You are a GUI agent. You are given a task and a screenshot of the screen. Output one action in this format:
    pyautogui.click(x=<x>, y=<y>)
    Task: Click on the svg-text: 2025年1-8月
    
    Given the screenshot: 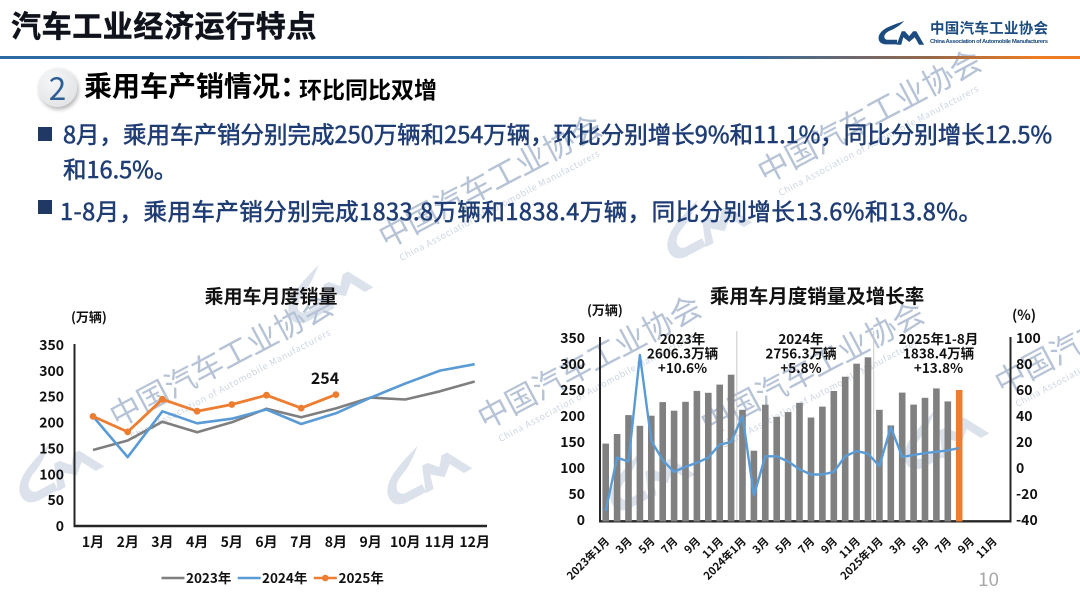 What is the action you would take?
    pyautogui.click(x=939, y=338)
    